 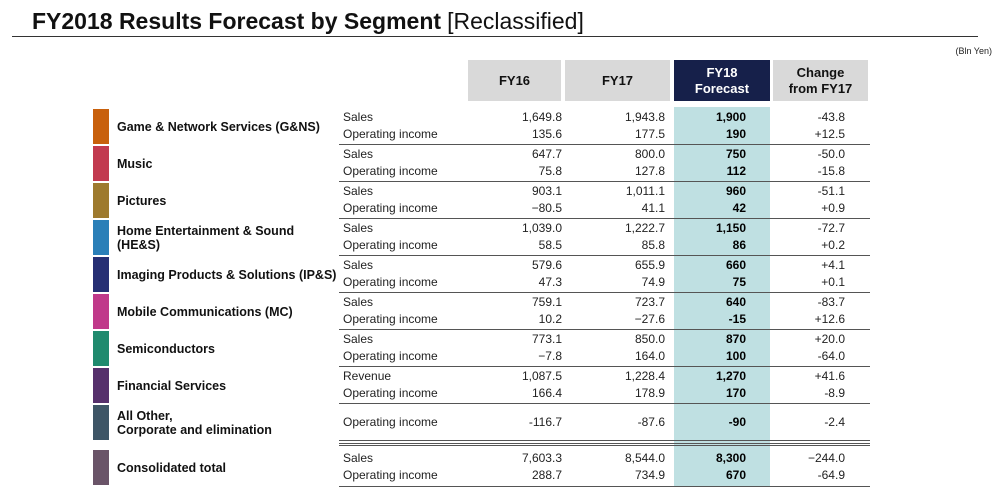 What do you see at coordinates (550, 356) in the screenshot?
I see `value-fy16: −7.8` at bounding box center [550, 356].